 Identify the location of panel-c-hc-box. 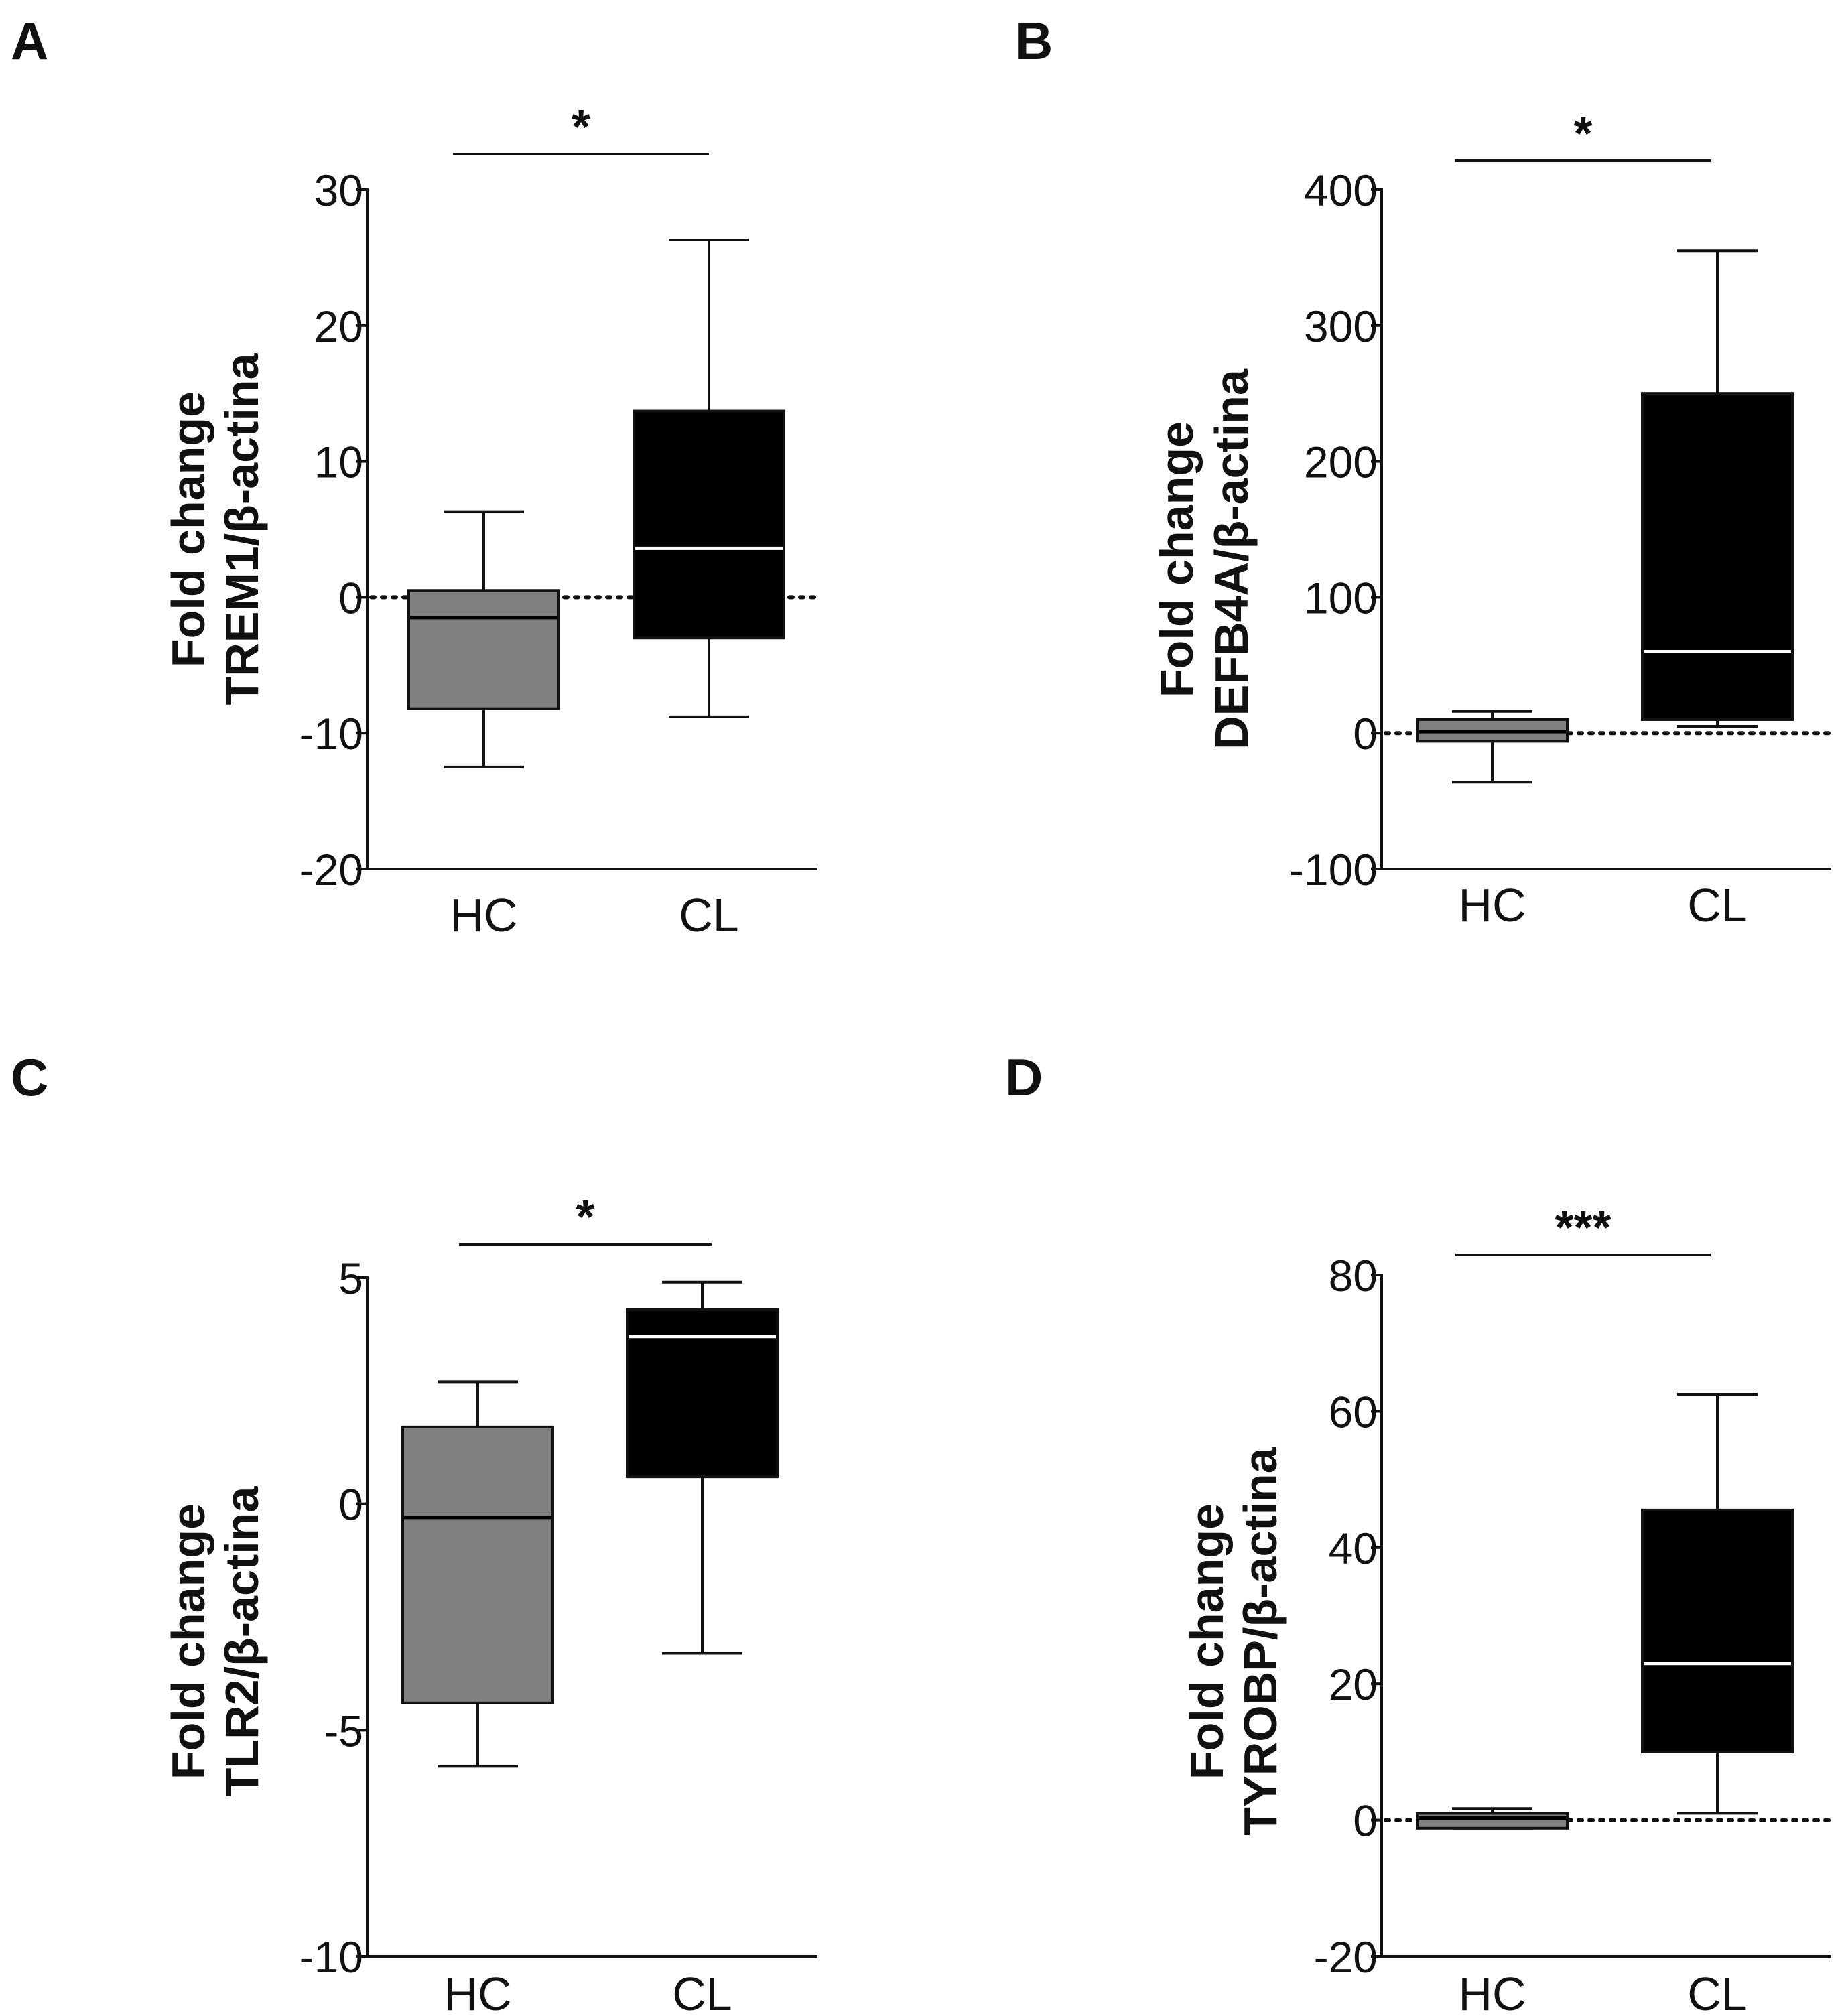
(477, 1564).